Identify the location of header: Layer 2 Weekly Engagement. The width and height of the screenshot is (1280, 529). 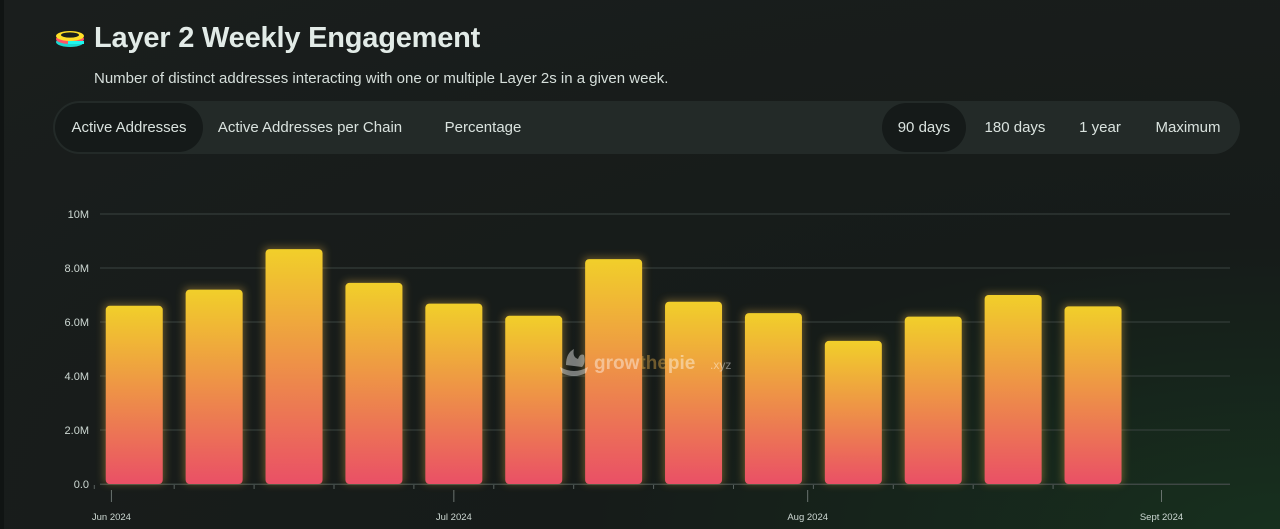
(267, 38).